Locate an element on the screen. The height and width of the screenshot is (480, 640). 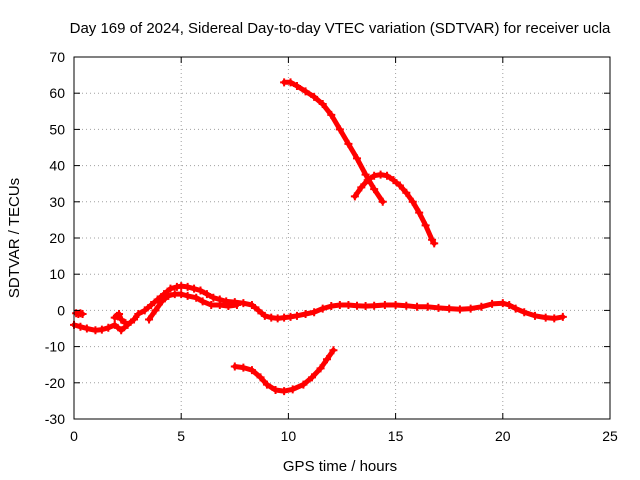
x-tick-label: 0 is located at coordinates (74, 436).